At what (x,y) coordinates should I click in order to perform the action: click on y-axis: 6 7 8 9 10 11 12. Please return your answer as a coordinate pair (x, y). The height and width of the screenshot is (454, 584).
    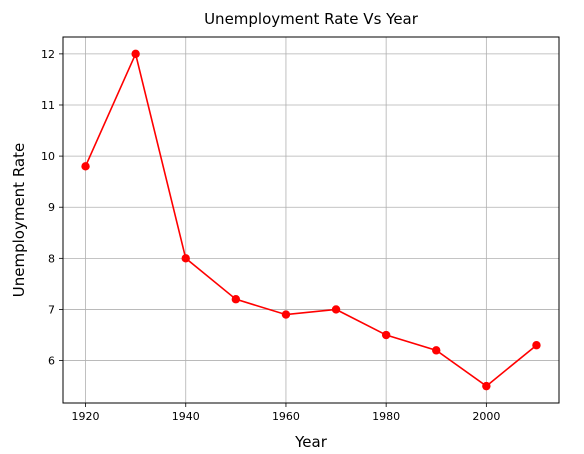
    Looking at the image, I should click on (52, 208).